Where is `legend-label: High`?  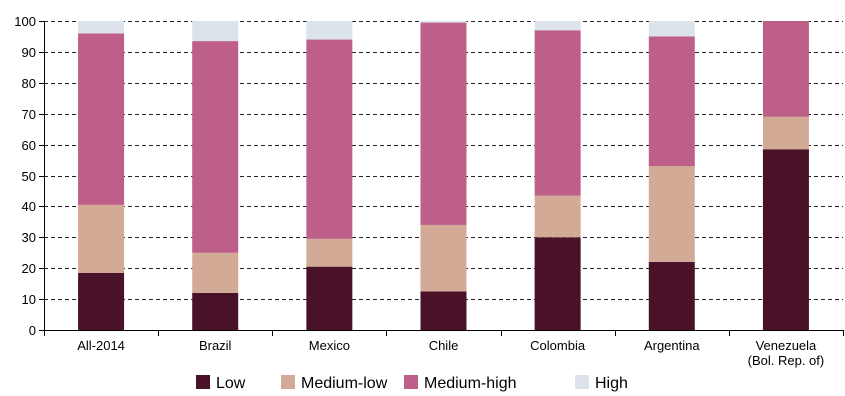 legend-label: High is located at coordinates (611, 383).